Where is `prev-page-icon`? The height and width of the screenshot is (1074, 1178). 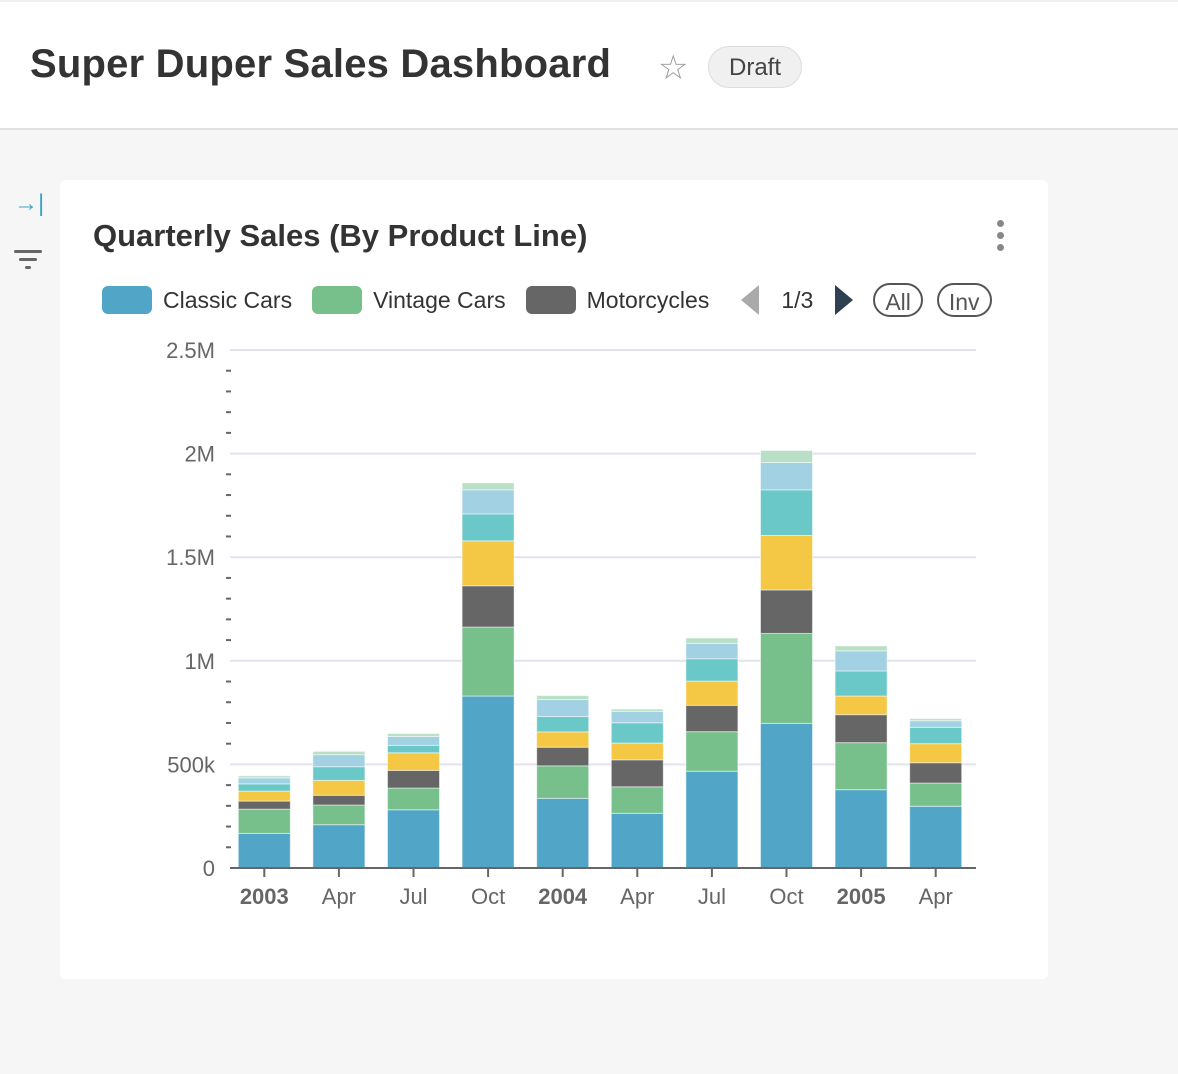 prev-page-icon is located at coordinates (750, 300).